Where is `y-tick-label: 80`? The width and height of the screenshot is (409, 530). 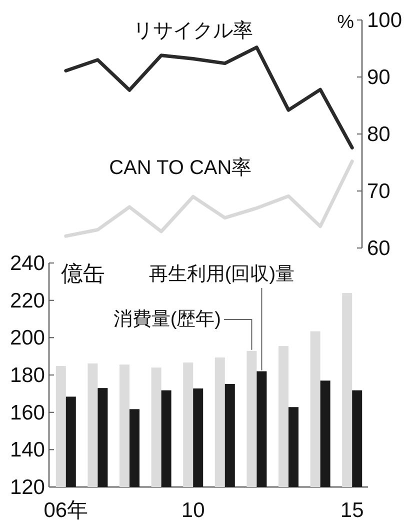 y-tick-label: 80 is located at coordinates (378, 134).